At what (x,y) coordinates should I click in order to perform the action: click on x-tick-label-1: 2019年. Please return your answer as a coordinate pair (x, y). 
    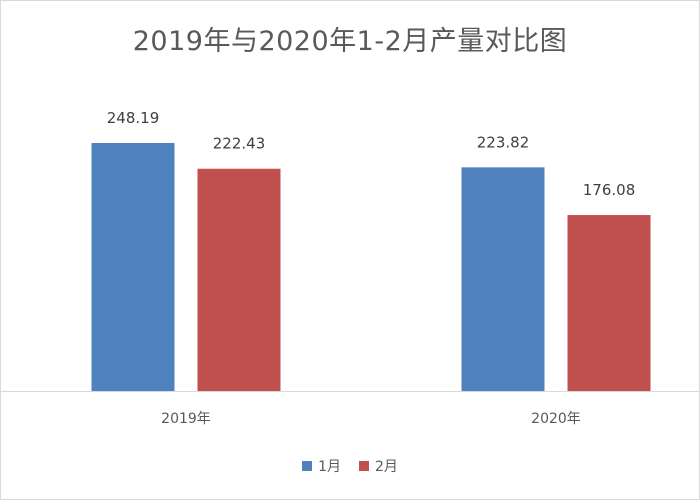
    Looking at the image, I should click on (186, 419).